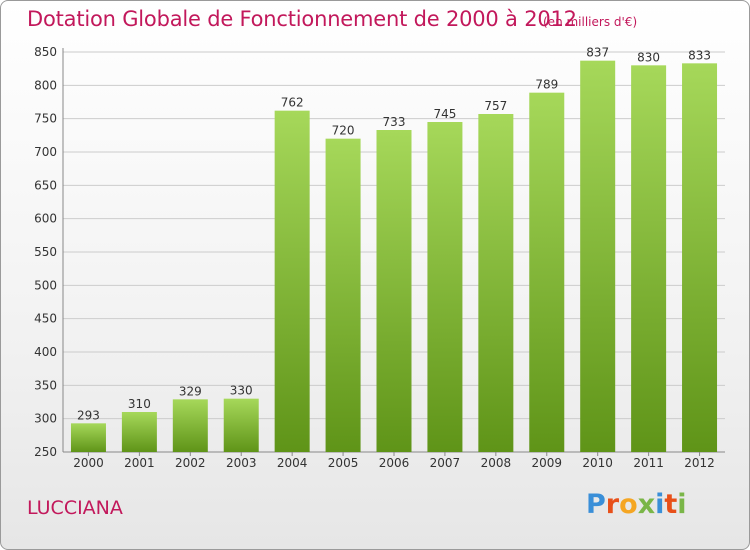 The width and height of the screenshot is (750, 550). Describe the element at coordinates (546, 463) in the screenshot. I see `x-tick-label: 2009` at that location.